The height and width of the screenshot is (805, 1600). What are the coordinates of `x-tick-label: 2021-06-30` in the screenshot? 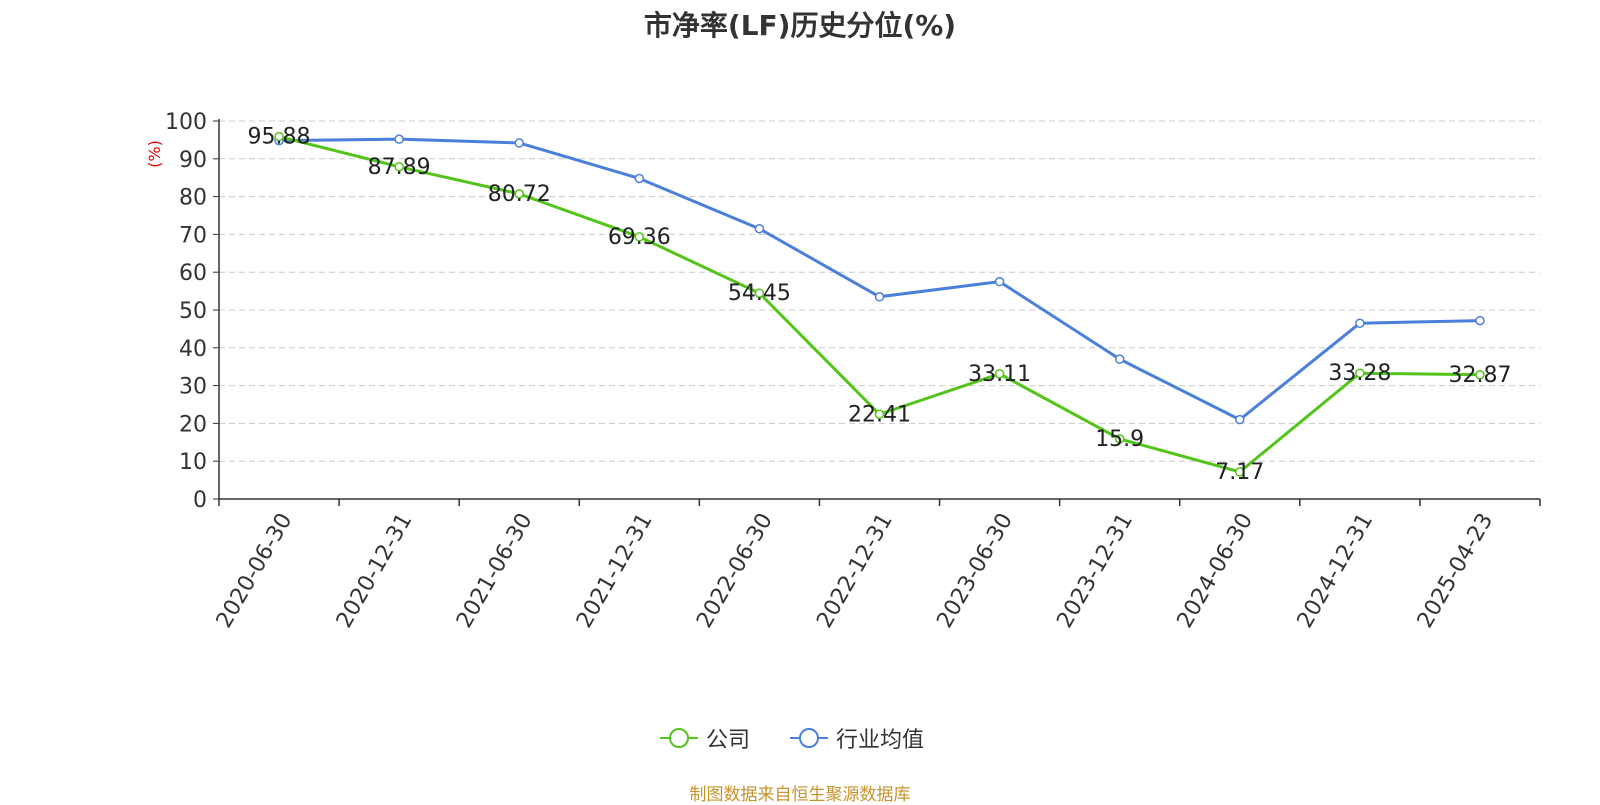 It's located at (495, 570).